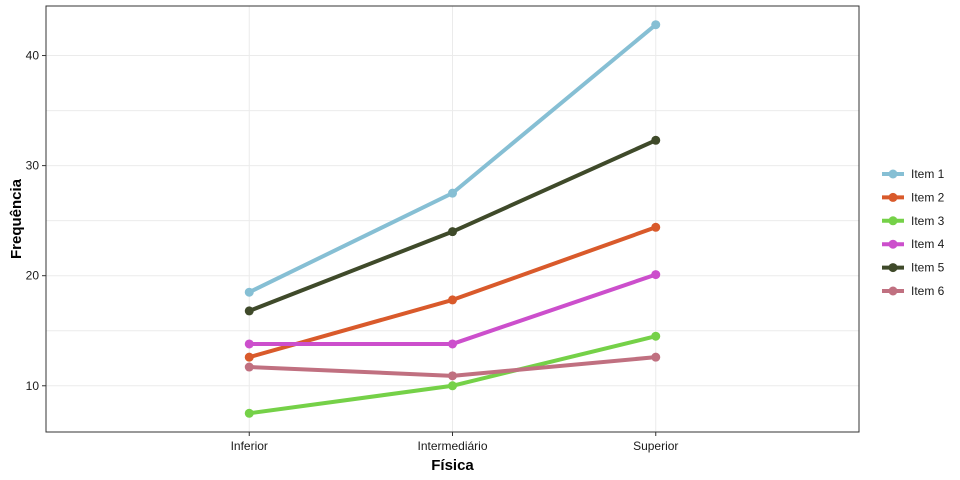  What do you see at coordinates (655, 446) in the screenshot?
I see `x-tick-label: Superior` at bounding box center [655, 446].